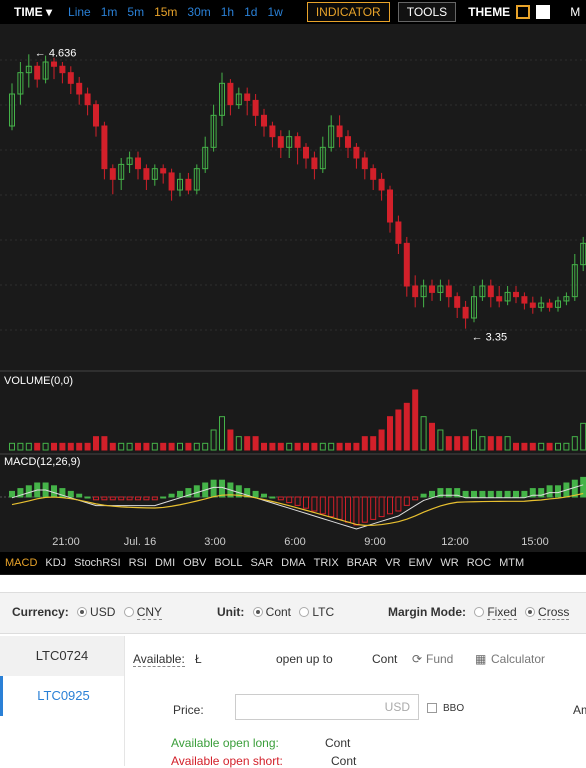 This screenshot has height=768, width=586. What do you see at coordinates (479, 563) in the screenshot?
I see `indicator-roc: ROC` at bounding box center [479, 563].